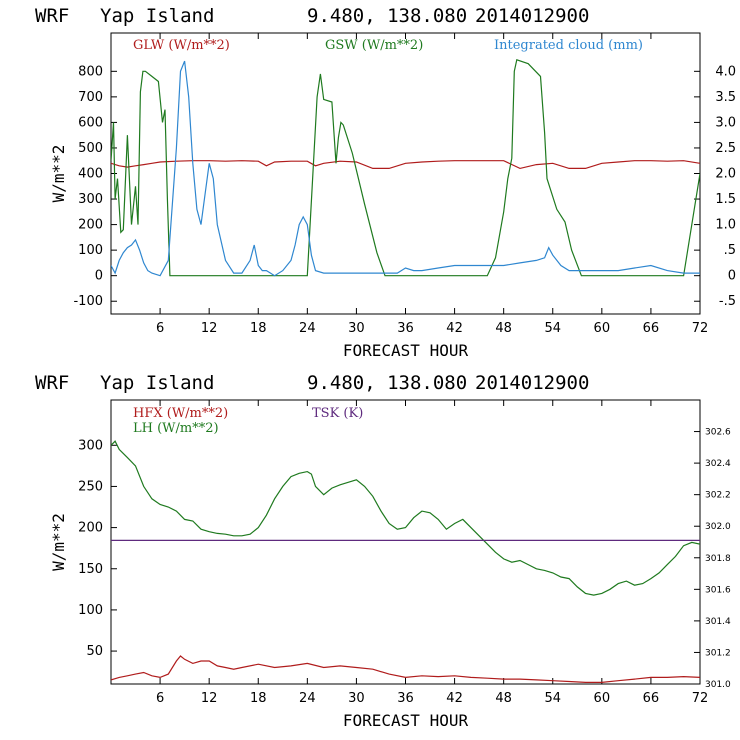 The height and width of the screenshot is (740, 740). I want to click on y2-tick-label: 0, so click(732, 276).